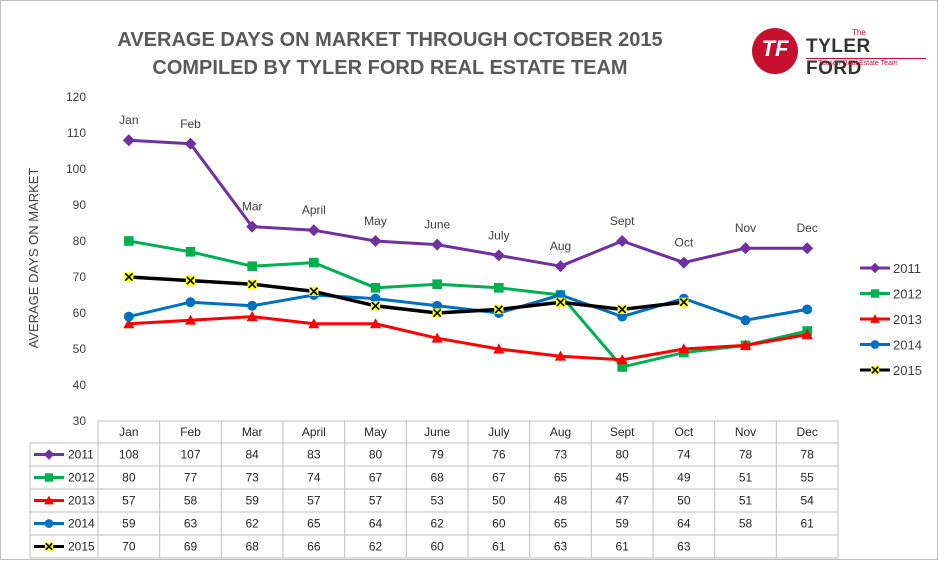 The image size is (940, 562). What do you see at coordinates (907, 268) in the screenshot?
I see `legend-label: 2011` at bounding box center [907, 268].